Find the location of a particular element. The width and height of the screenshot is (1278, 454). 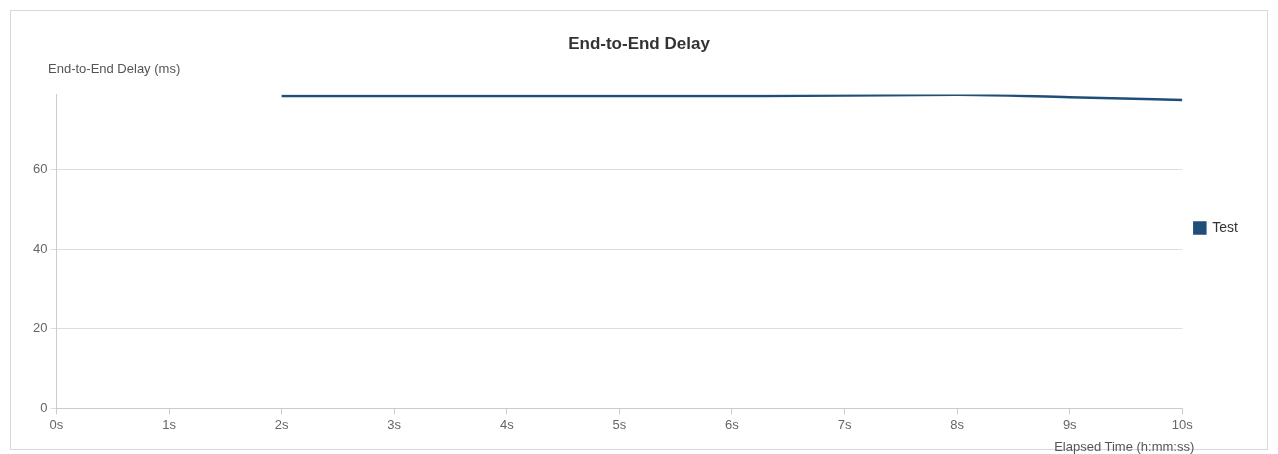

y-tick-label: 0 is located at coordinates (44, 407).